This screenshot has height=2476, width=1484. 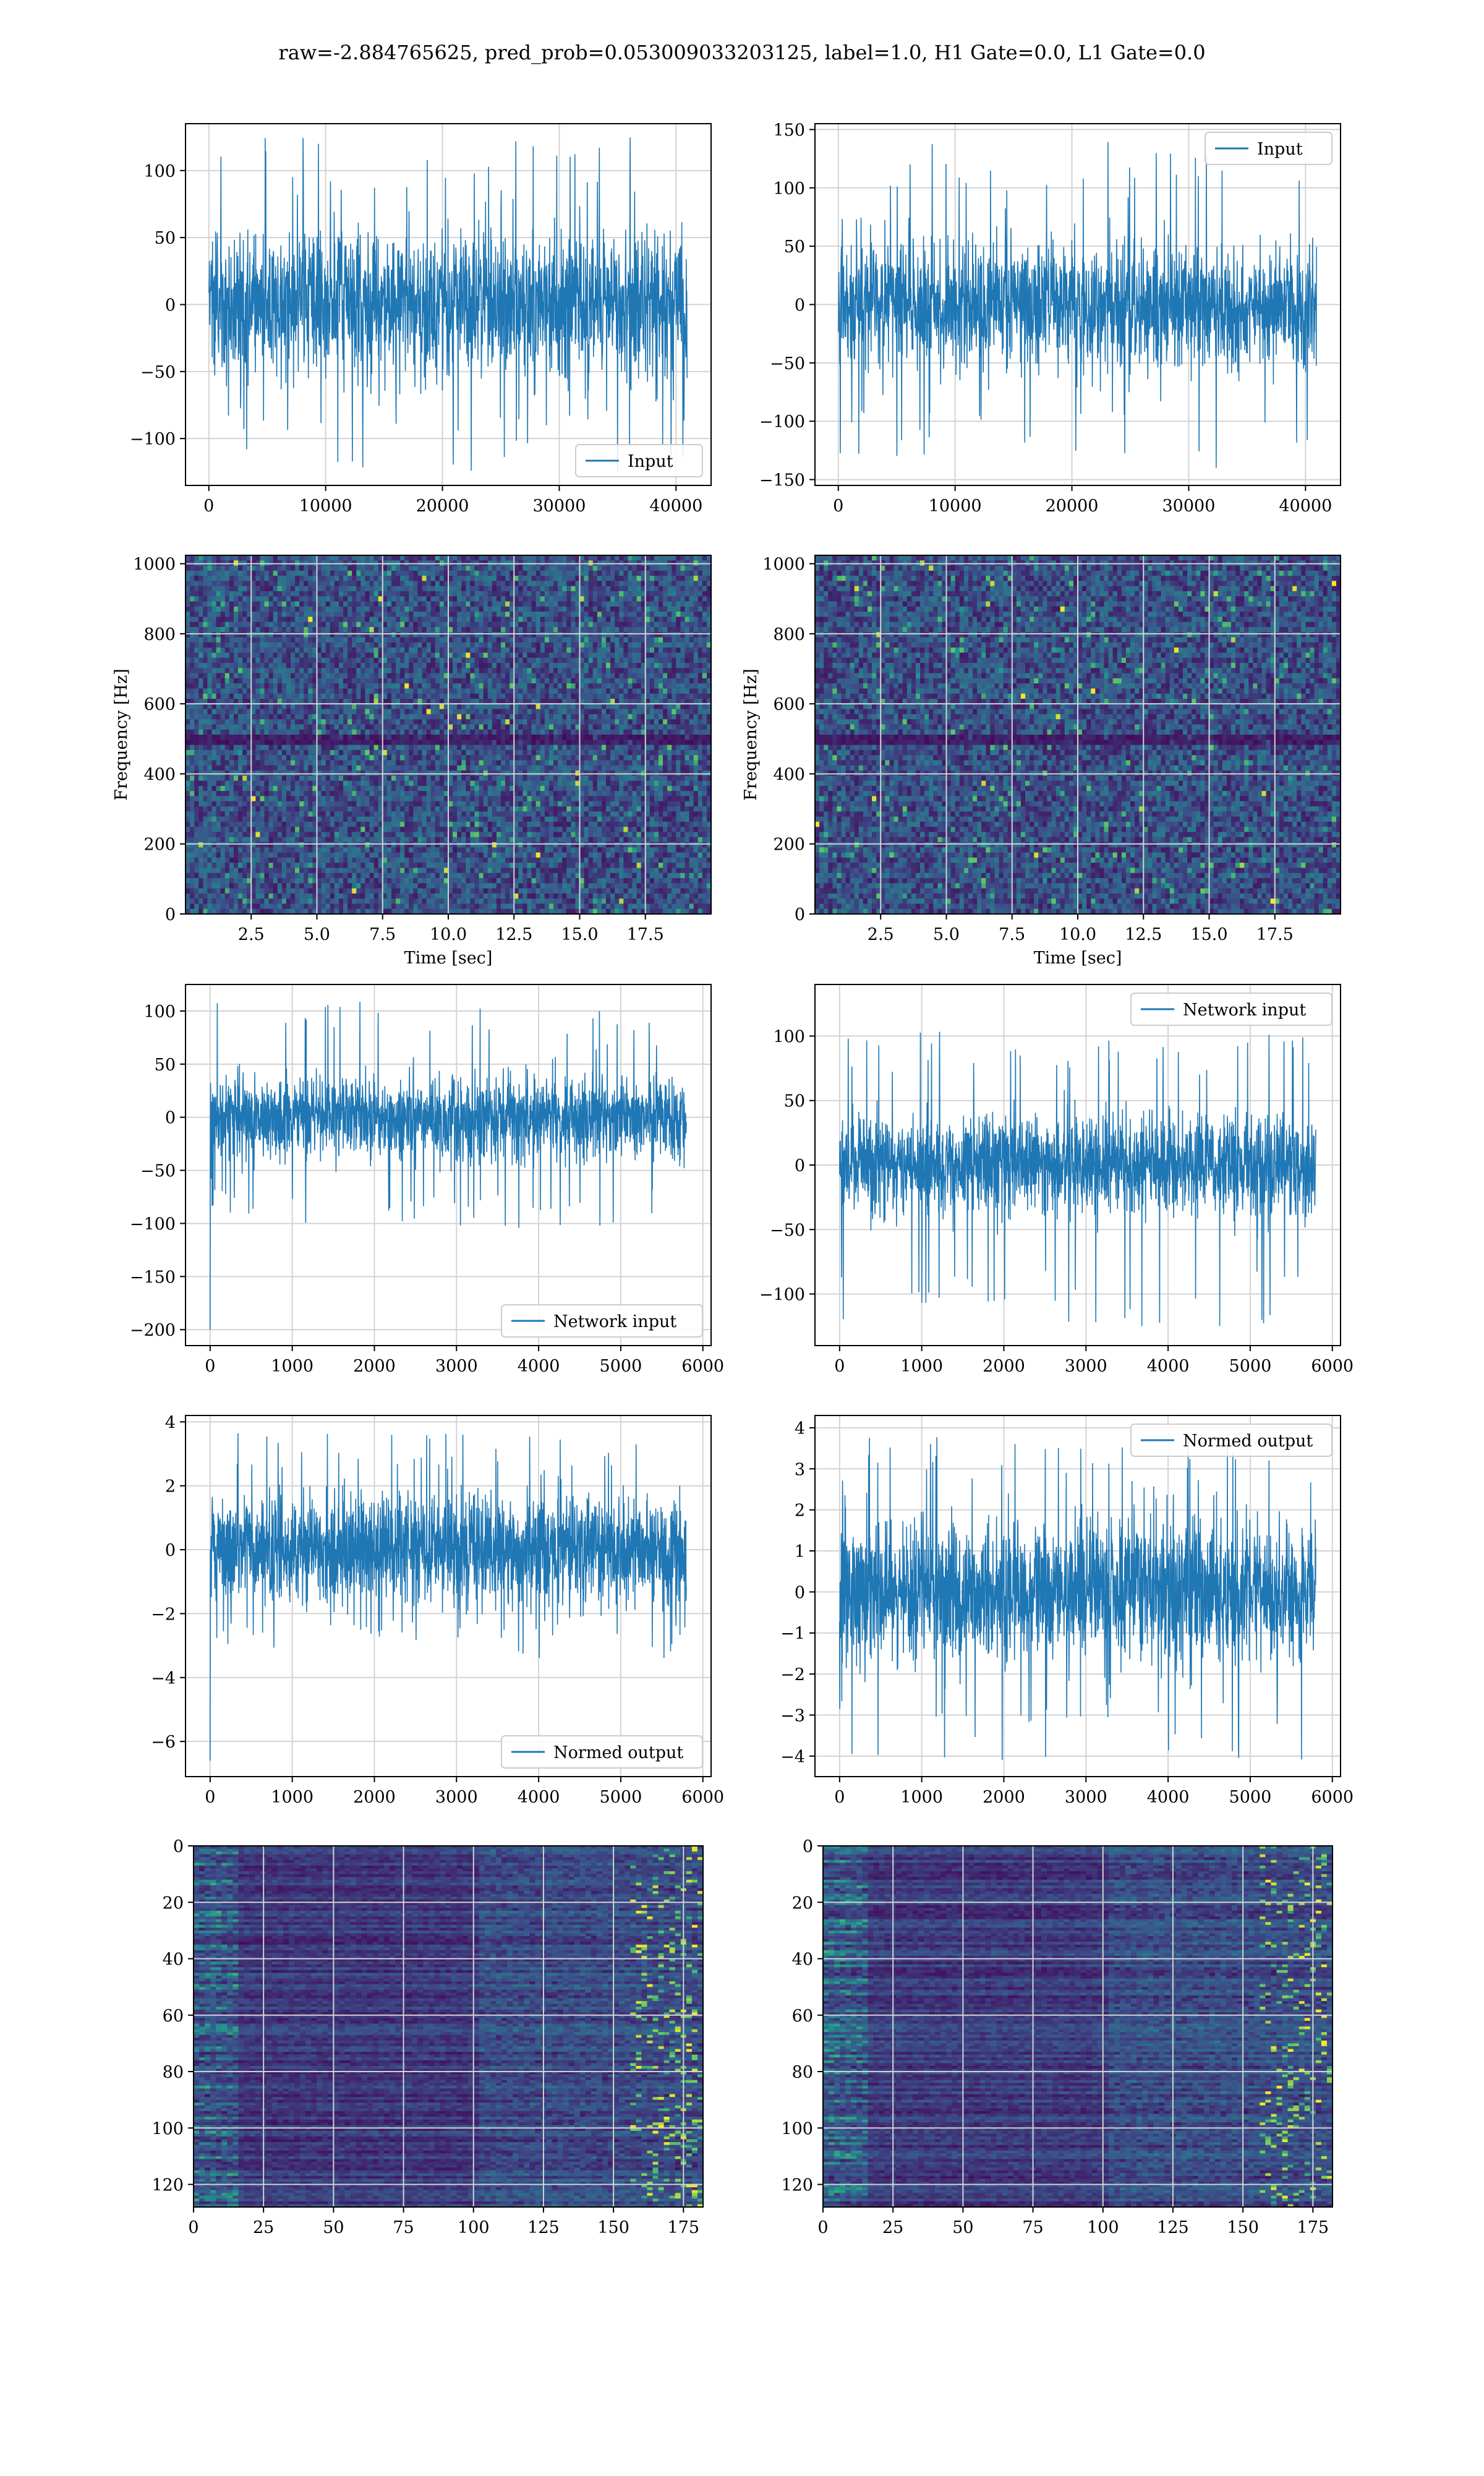 I want to click on y-tick-label: 0, so click(x=170, y=305).